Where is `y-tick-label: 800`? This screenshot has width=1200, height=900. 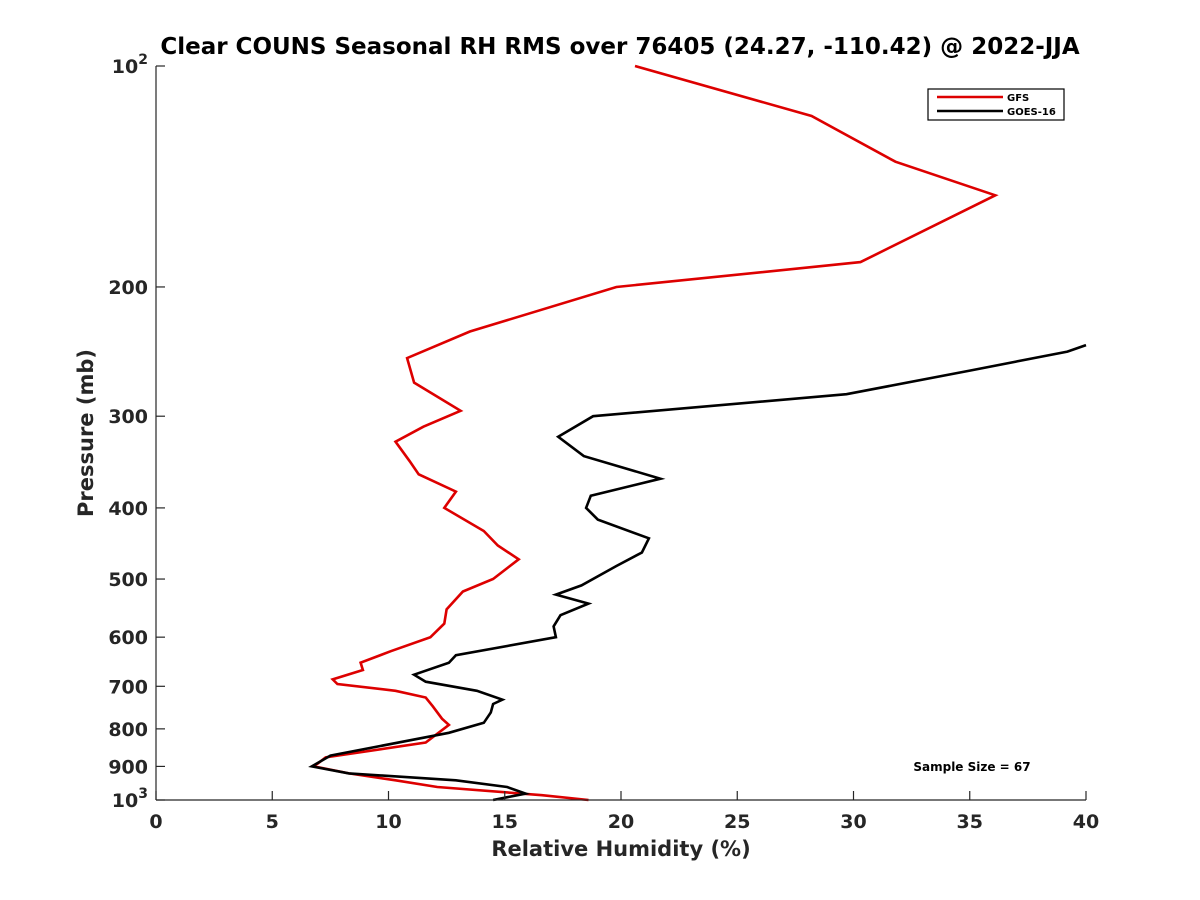 y-tick-label: 800 is located at coordinates (128, 730).